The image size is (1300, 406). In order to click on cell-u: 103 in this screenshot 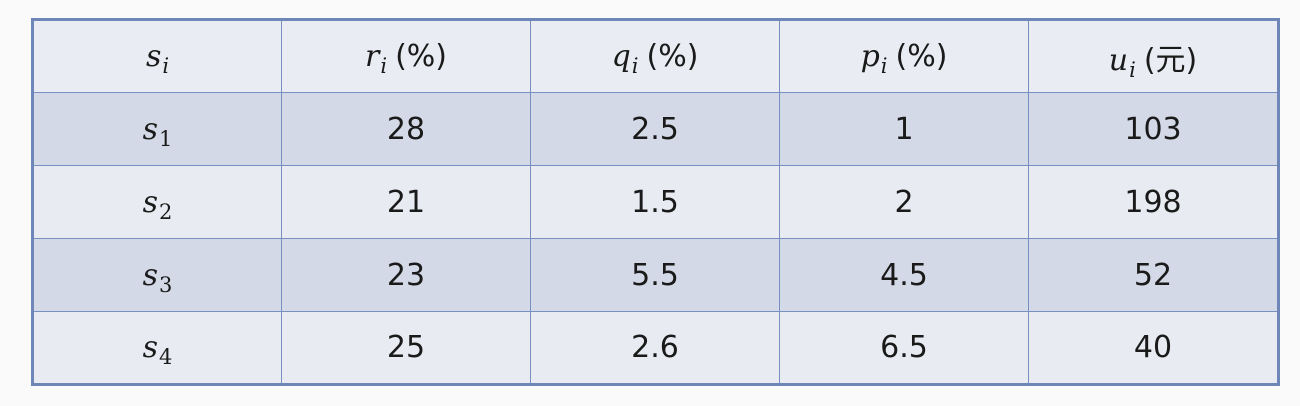, I will do `click(1153, 129)`.